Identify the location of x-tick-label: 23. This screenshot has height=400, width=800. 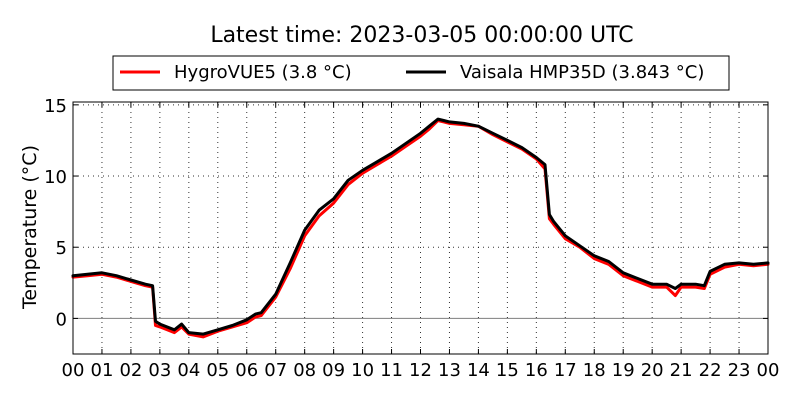
(739, 370).